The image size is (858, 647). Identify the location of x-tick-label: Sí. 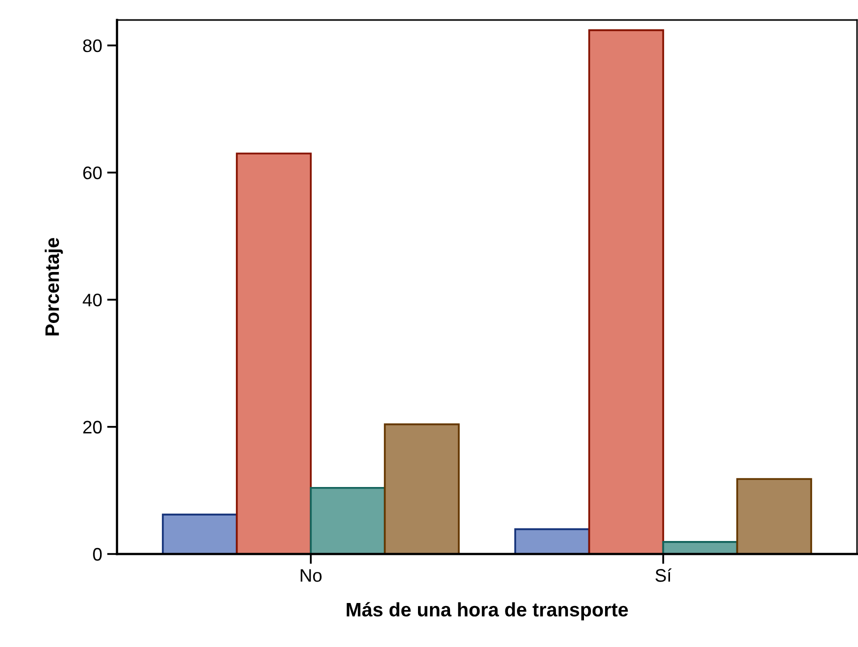
(663, 575).